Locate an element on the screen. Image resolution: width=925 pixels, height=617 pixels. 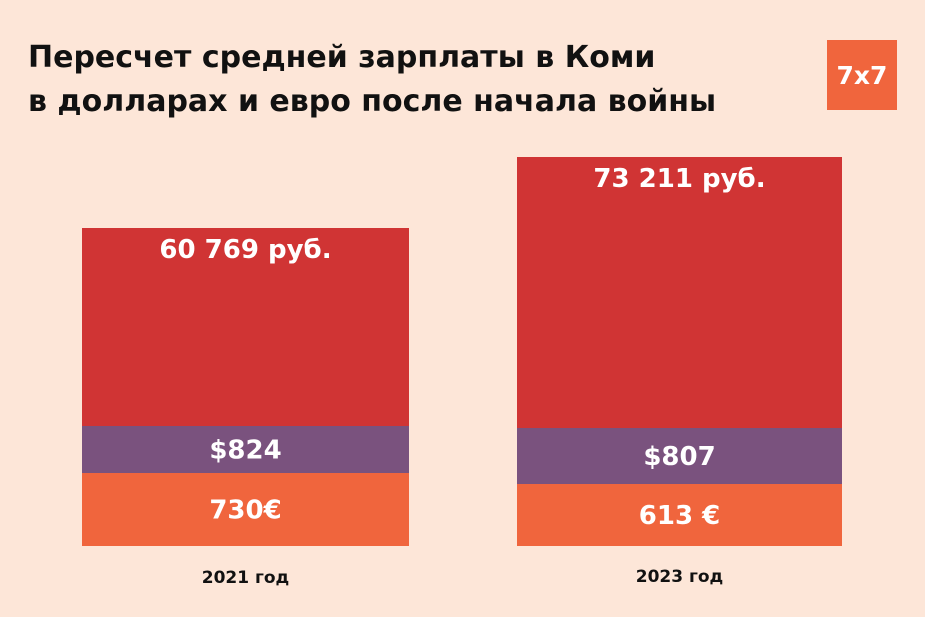
logo-text: 7x7 is located at coordinates (862, 75).